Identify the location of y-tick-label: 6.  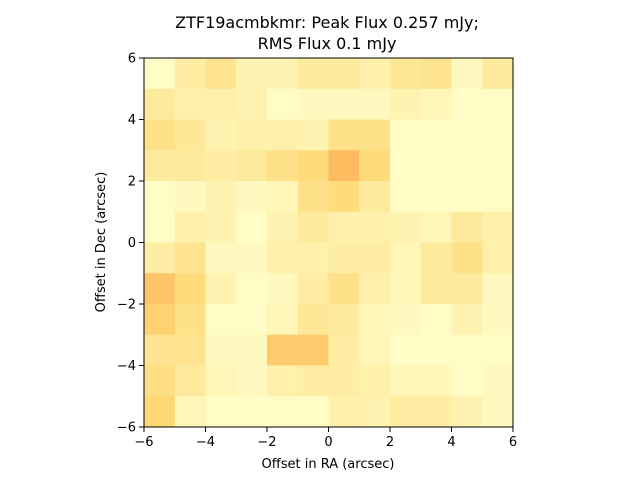
(132, 59).